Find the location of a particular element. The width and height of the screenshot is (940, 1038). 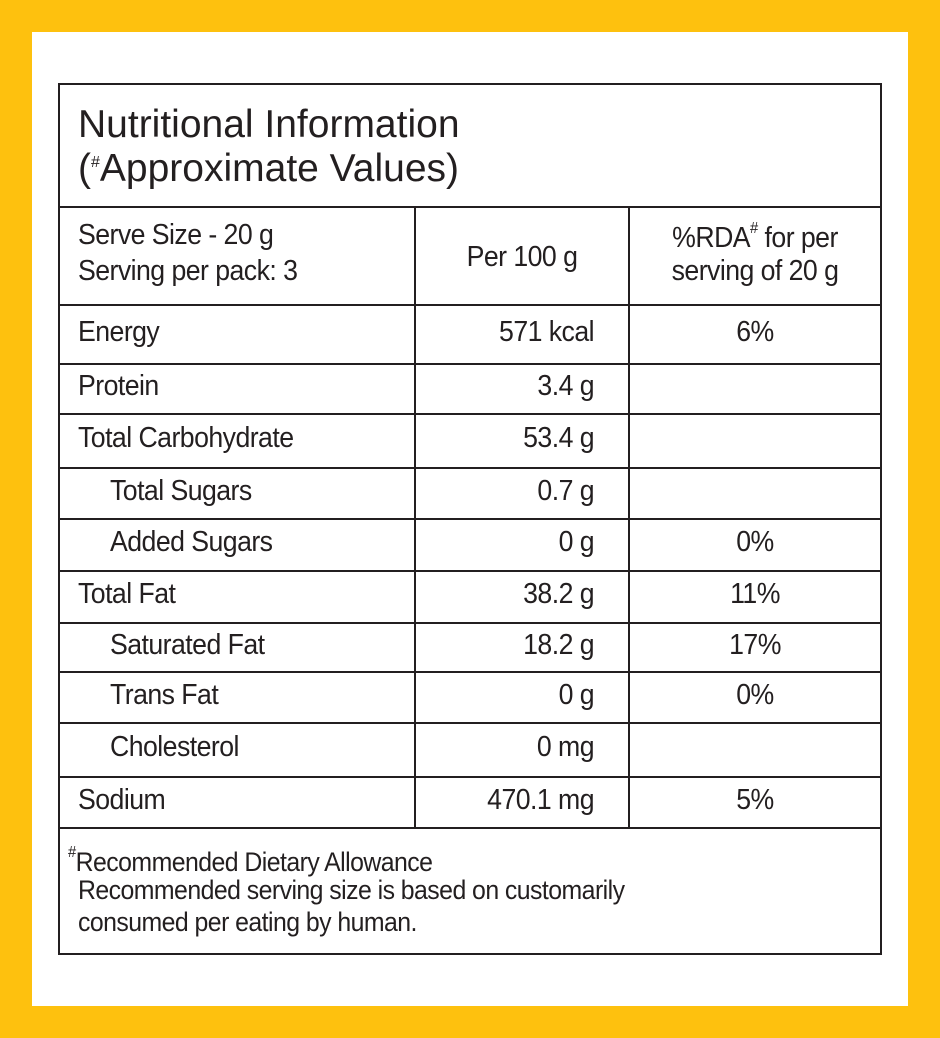

subtitle: (#Approximate Values) is located at coordinates (268, 168).